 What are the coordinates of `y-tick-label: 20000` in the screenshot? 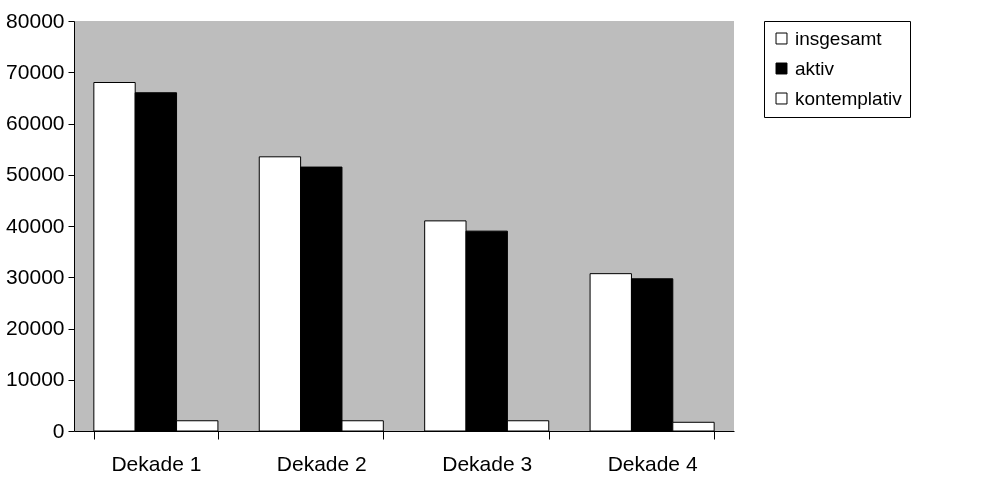 It's located at (35, 327).